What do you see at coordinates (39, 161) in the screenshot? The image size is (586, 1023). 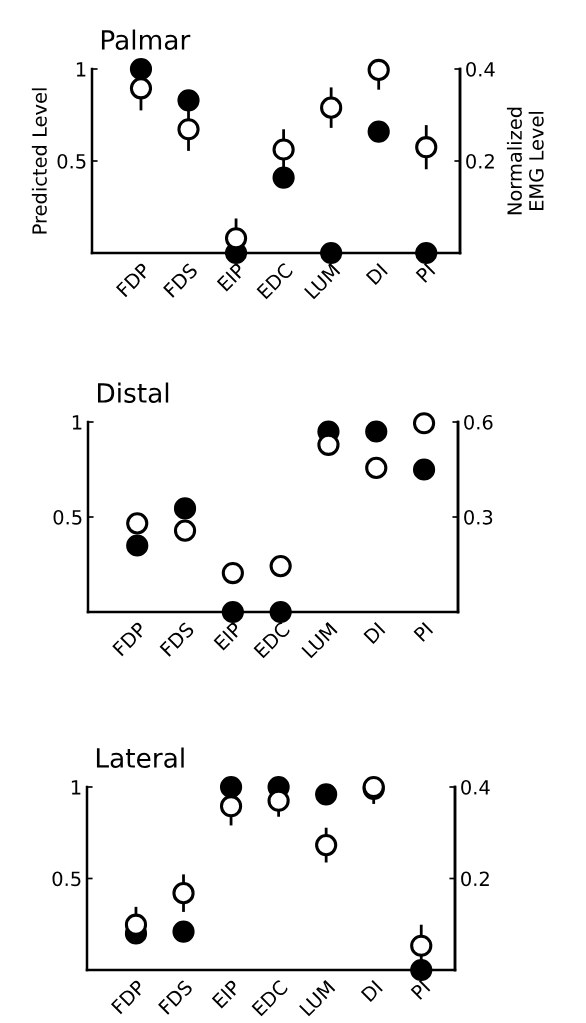 I see `y-axis-title: Predicted Level` at bounding box center [39, 161].